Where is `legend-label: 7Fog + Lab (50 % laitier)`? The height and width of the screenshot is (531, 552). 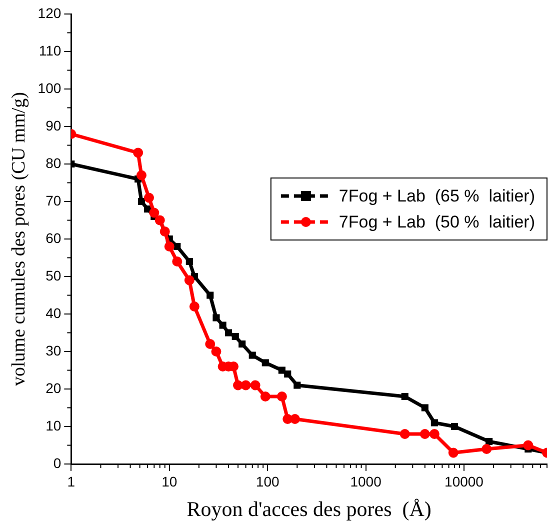
legend-label: 7Fog + Lab (50 % laitier) is located at coordinates (437, 222).